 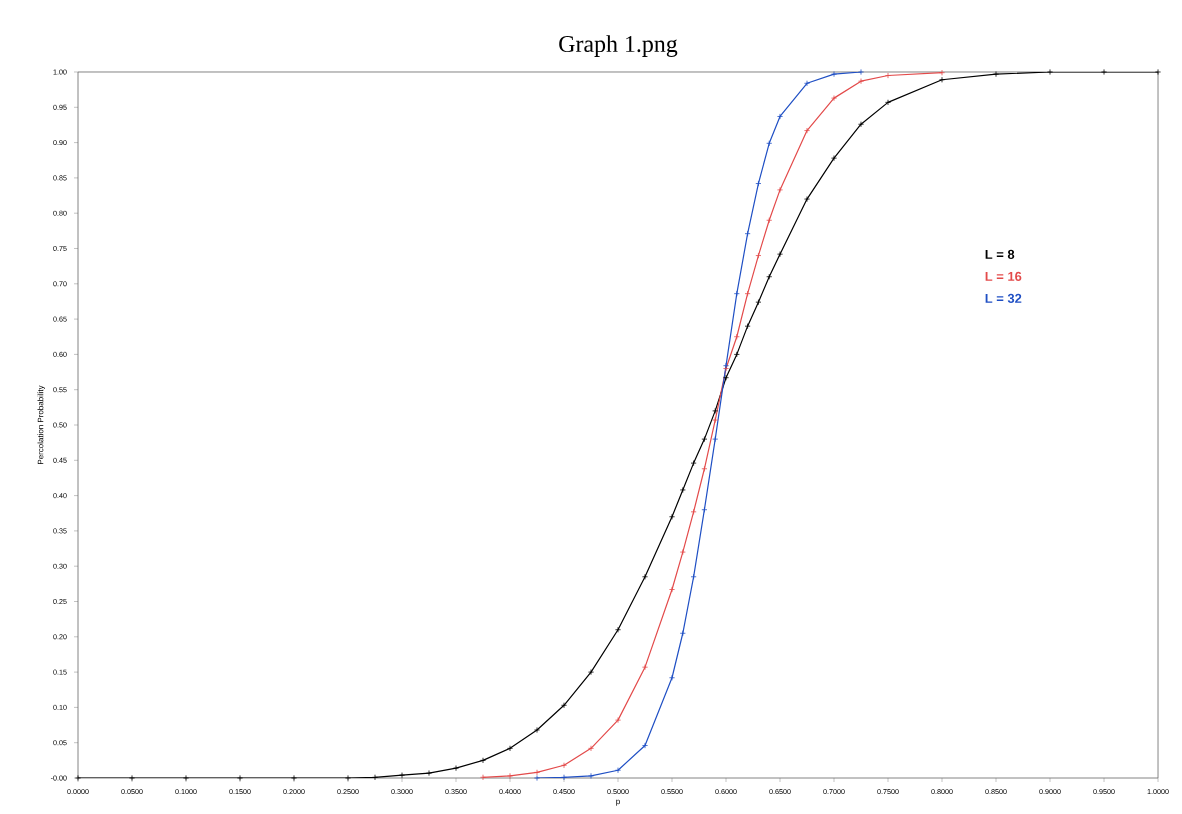 What do you see at coordinates (618, 46) in the screenshot?
I see `chart-title: Graph 1.png` at bounding box center [618, 46].